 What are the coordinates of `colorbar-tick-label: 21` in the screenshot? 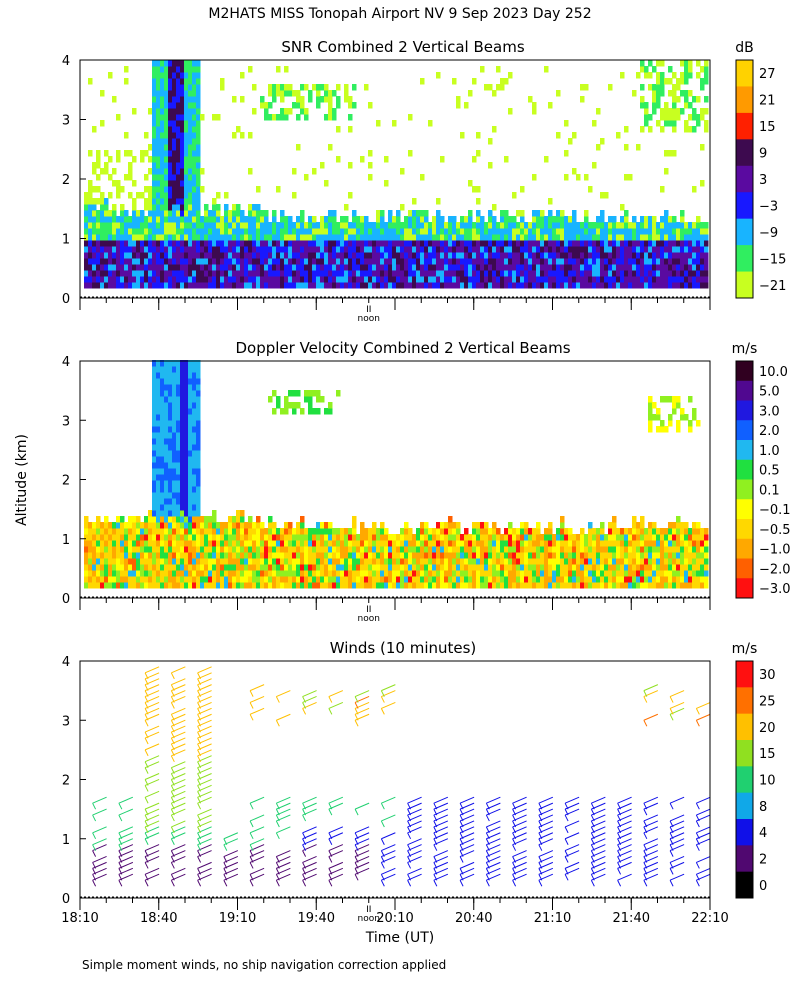 It's located at (767, 101).